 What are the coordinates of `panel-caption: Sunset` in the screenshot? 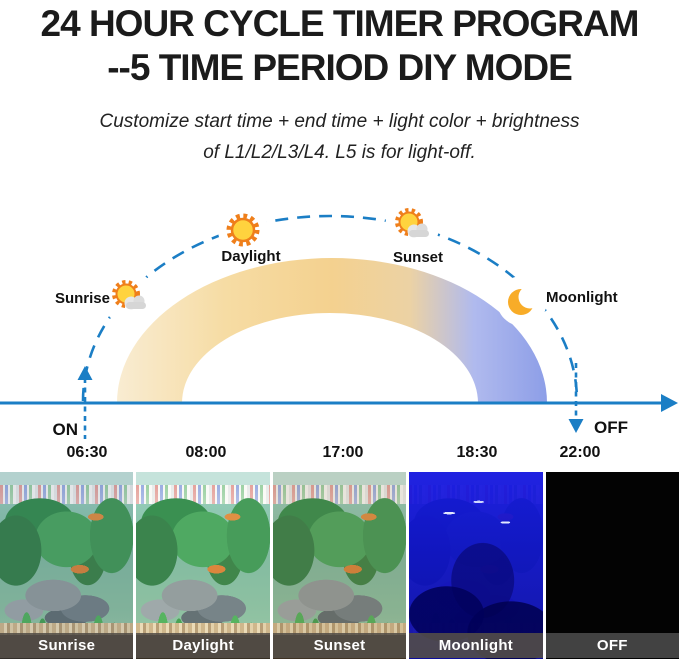 It's located at (339, 645).